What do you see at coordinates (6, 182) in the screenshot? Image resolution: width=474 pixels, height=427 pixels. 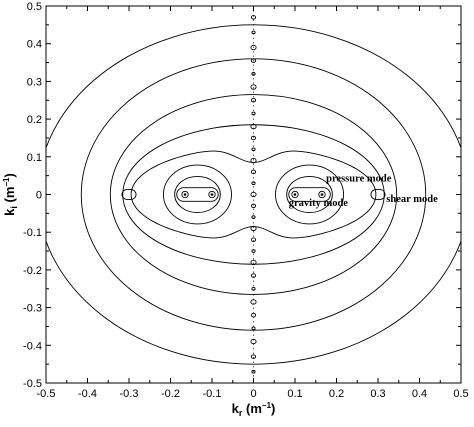 I see `y-axis-title-exp: −1` at bounding box center [6, 182].